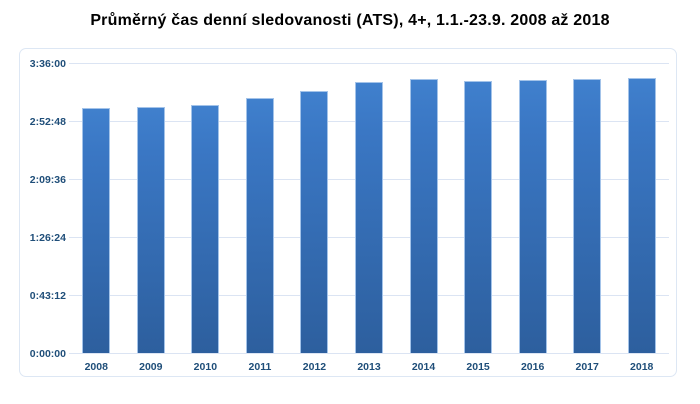 This screenshot has height=404, width=700. I want to click on x-axis-tick-label: 2010, so click(205, 367).